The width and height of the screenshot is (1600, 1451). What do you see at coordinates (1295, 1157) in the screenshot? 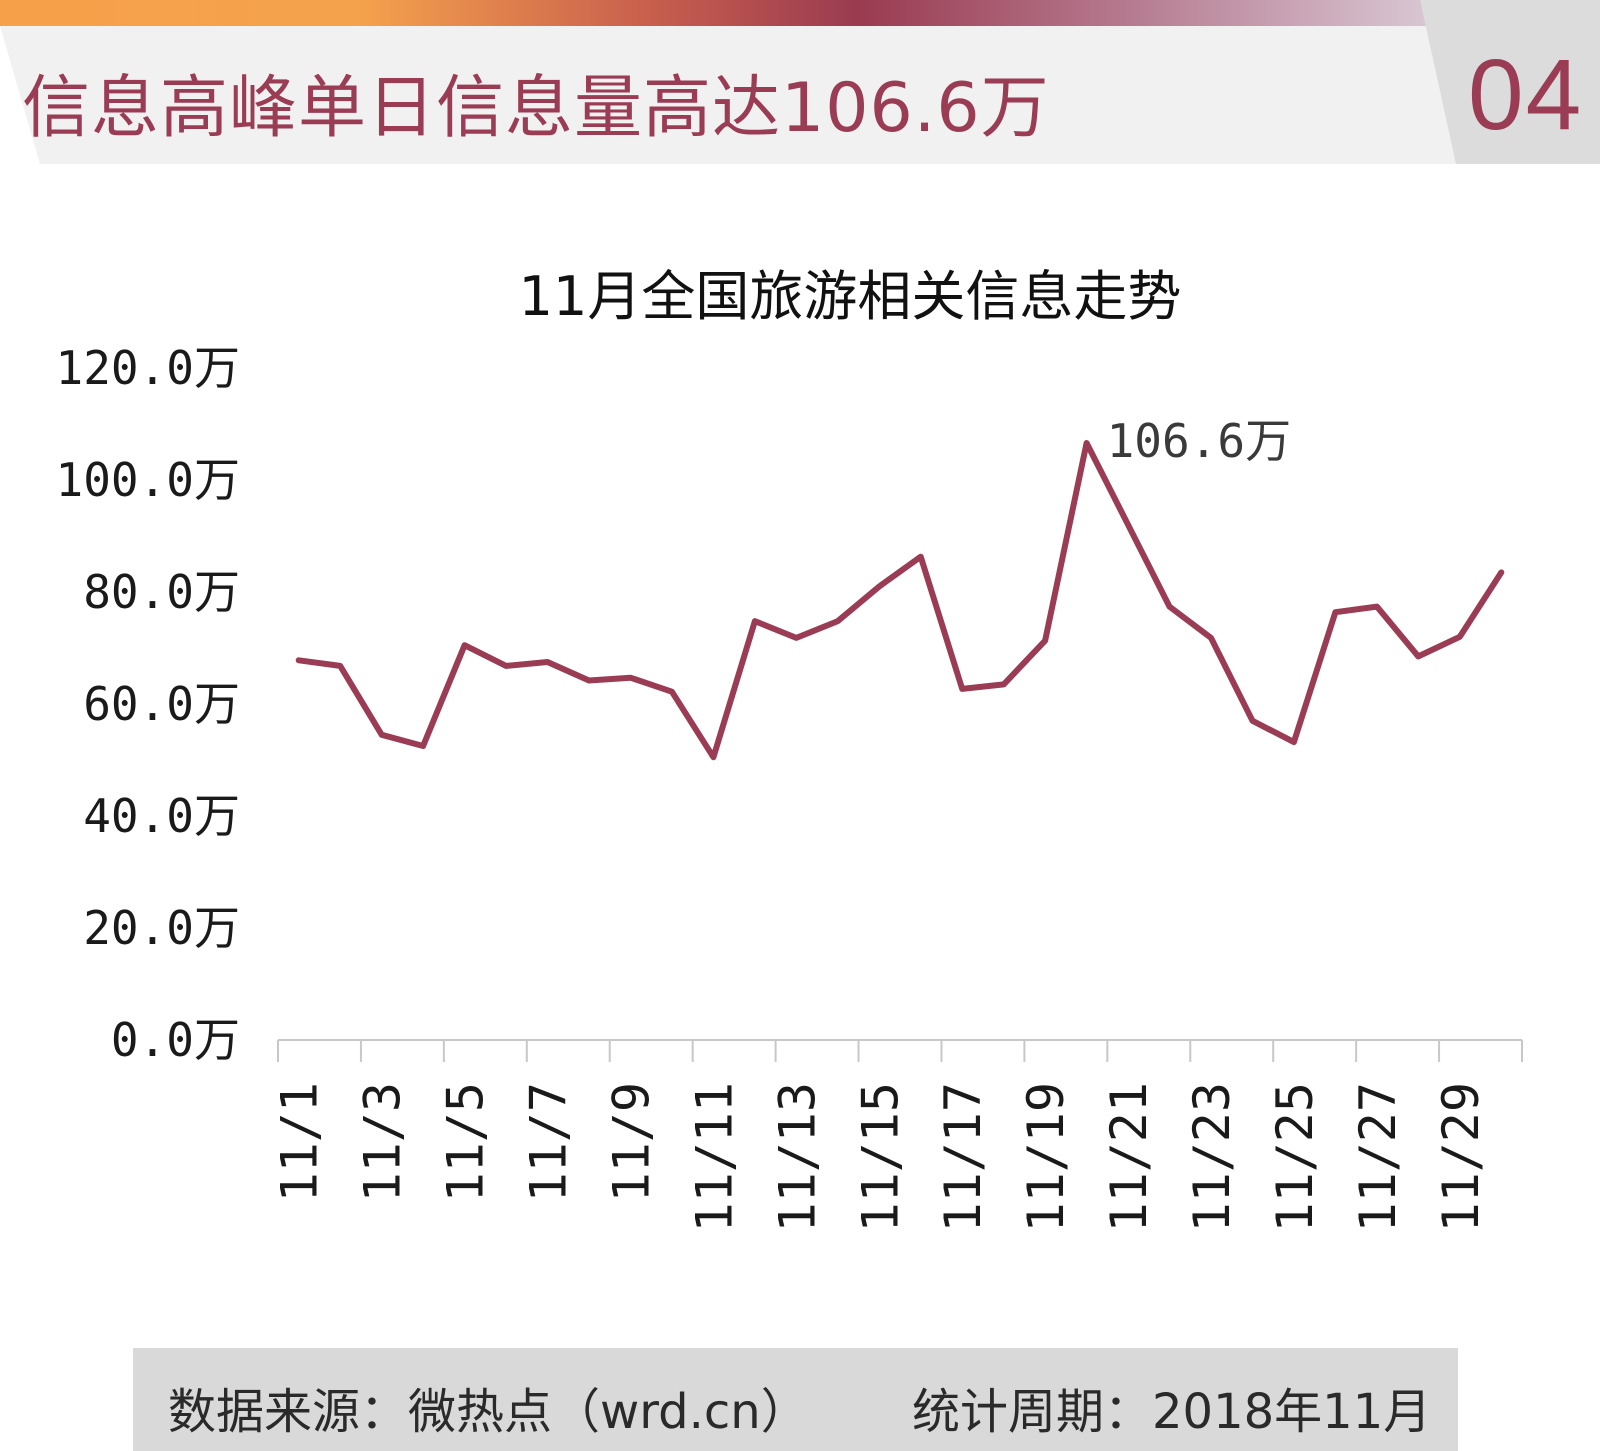
I see `x-tick-label: 11/25` at bounding box center [1295, 1157].